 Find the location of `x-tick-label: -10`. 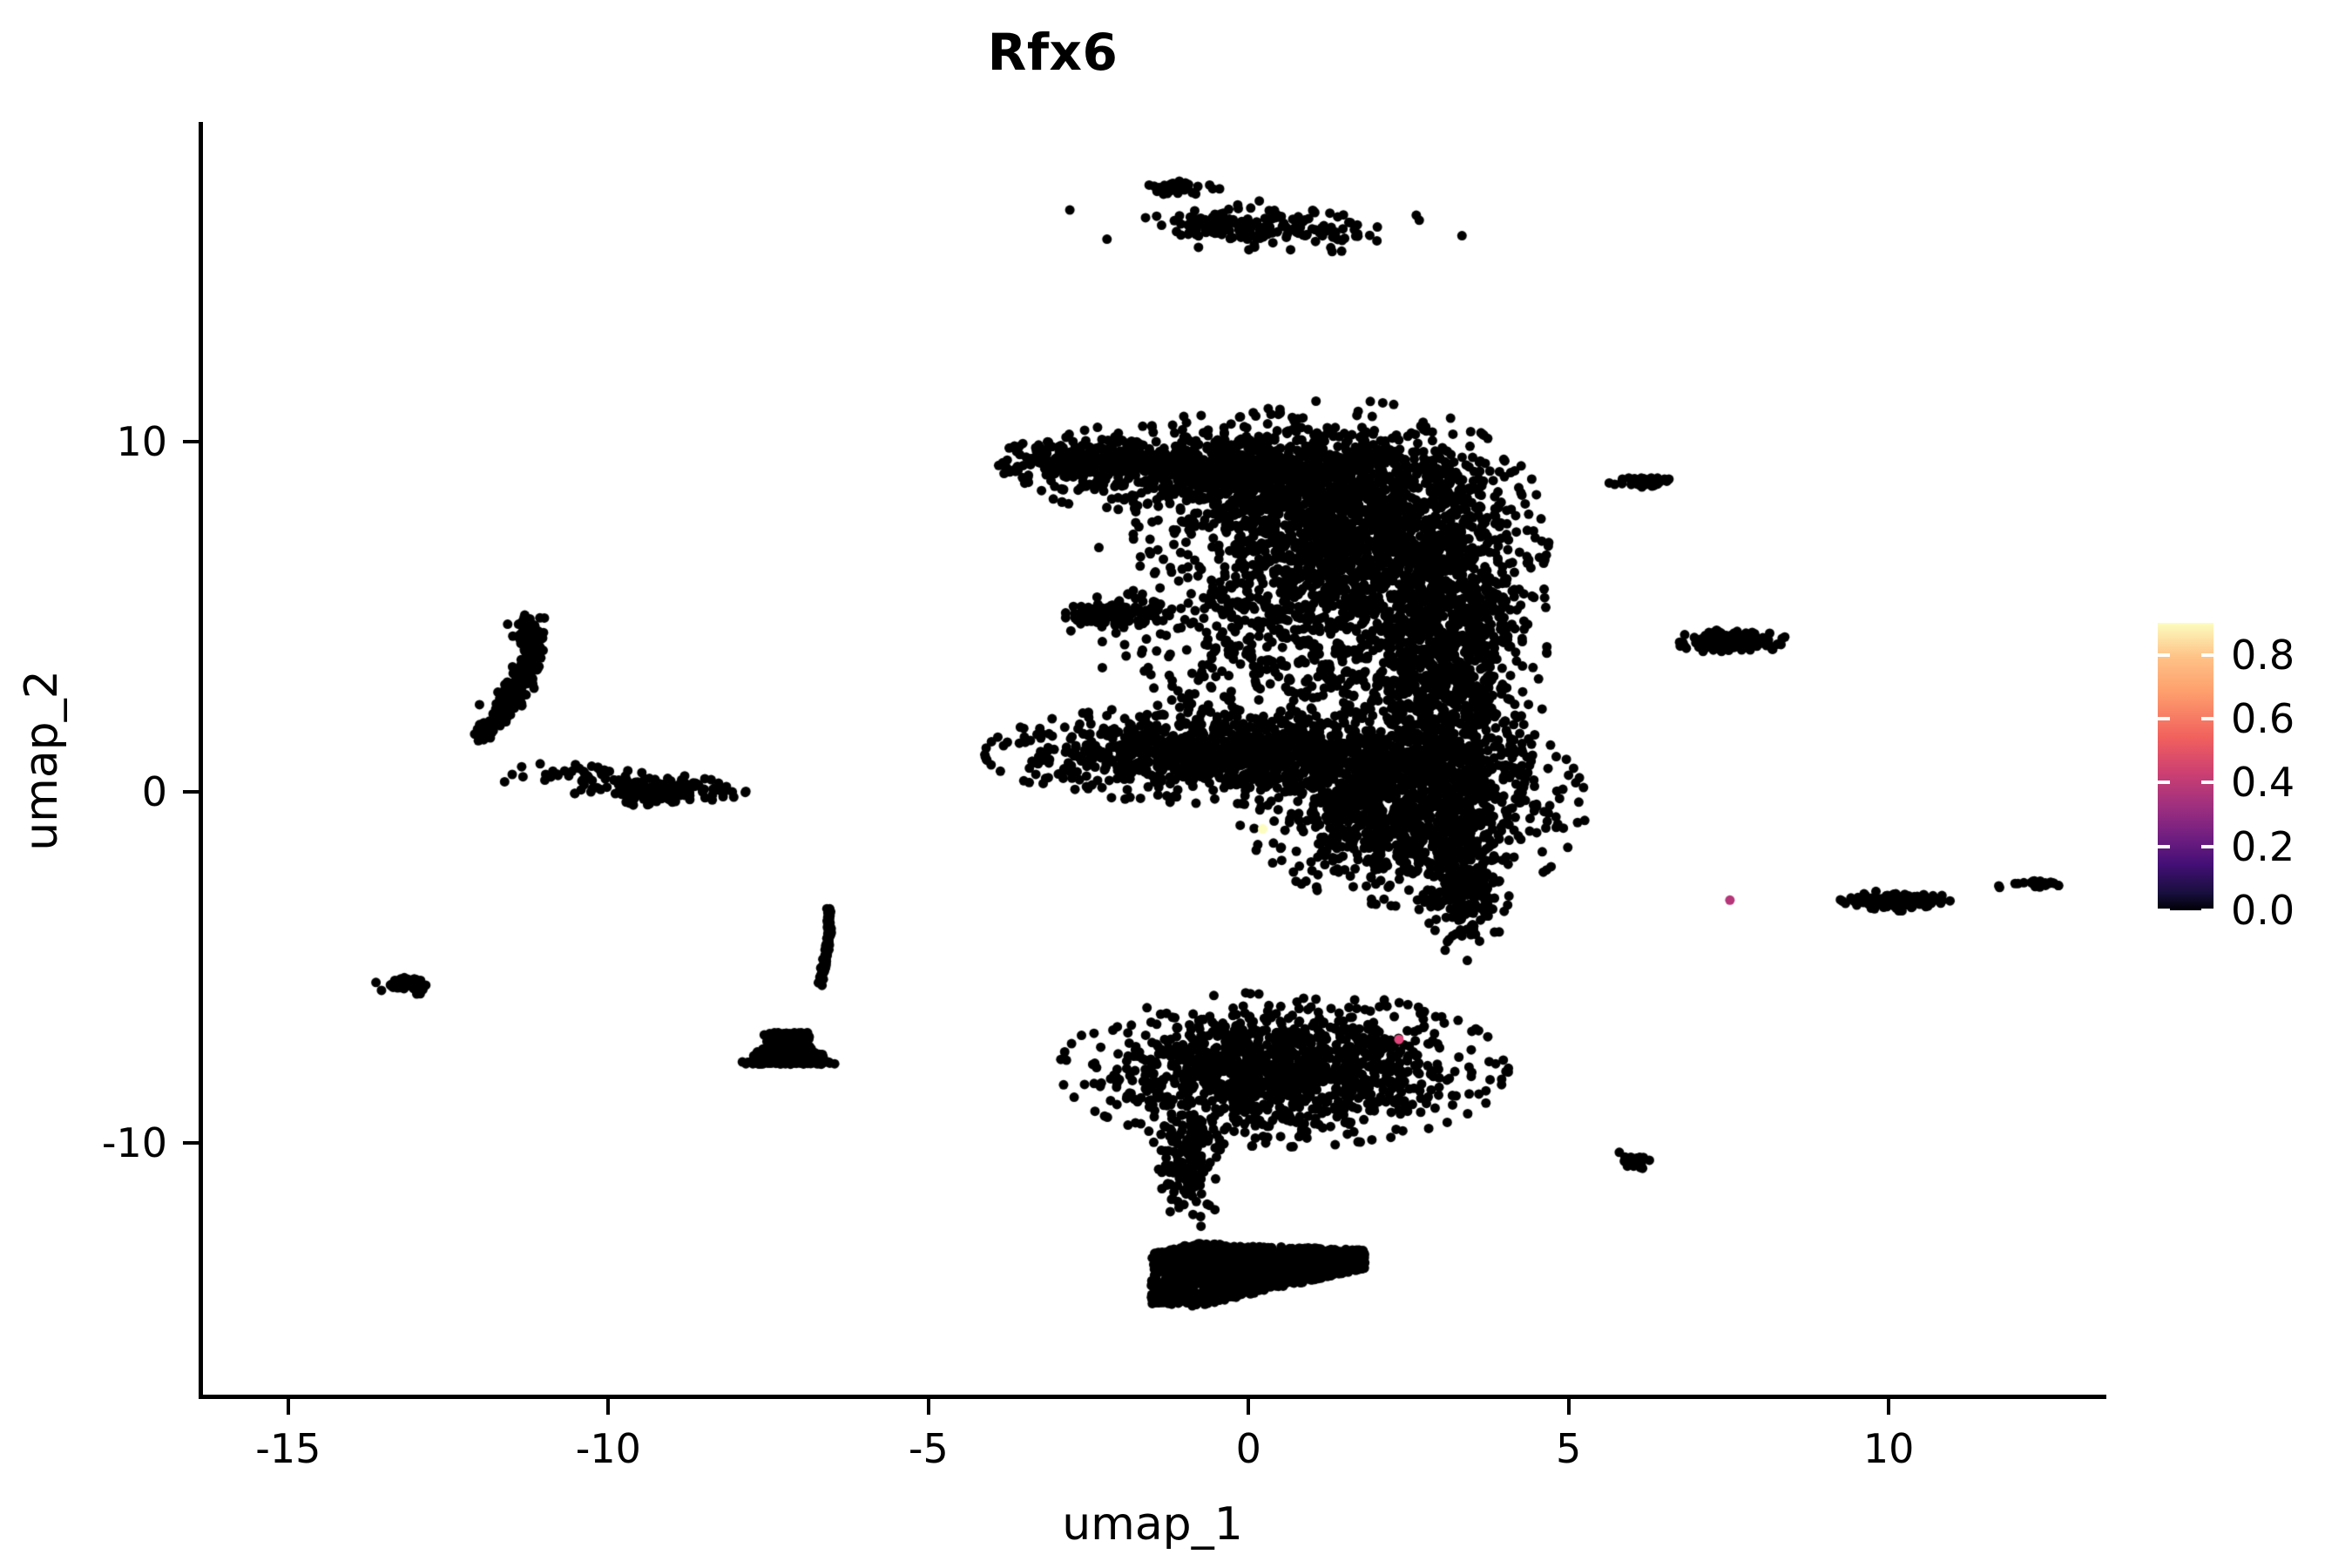

x-tick-label: -10 is located at coordinates (608, 1448).